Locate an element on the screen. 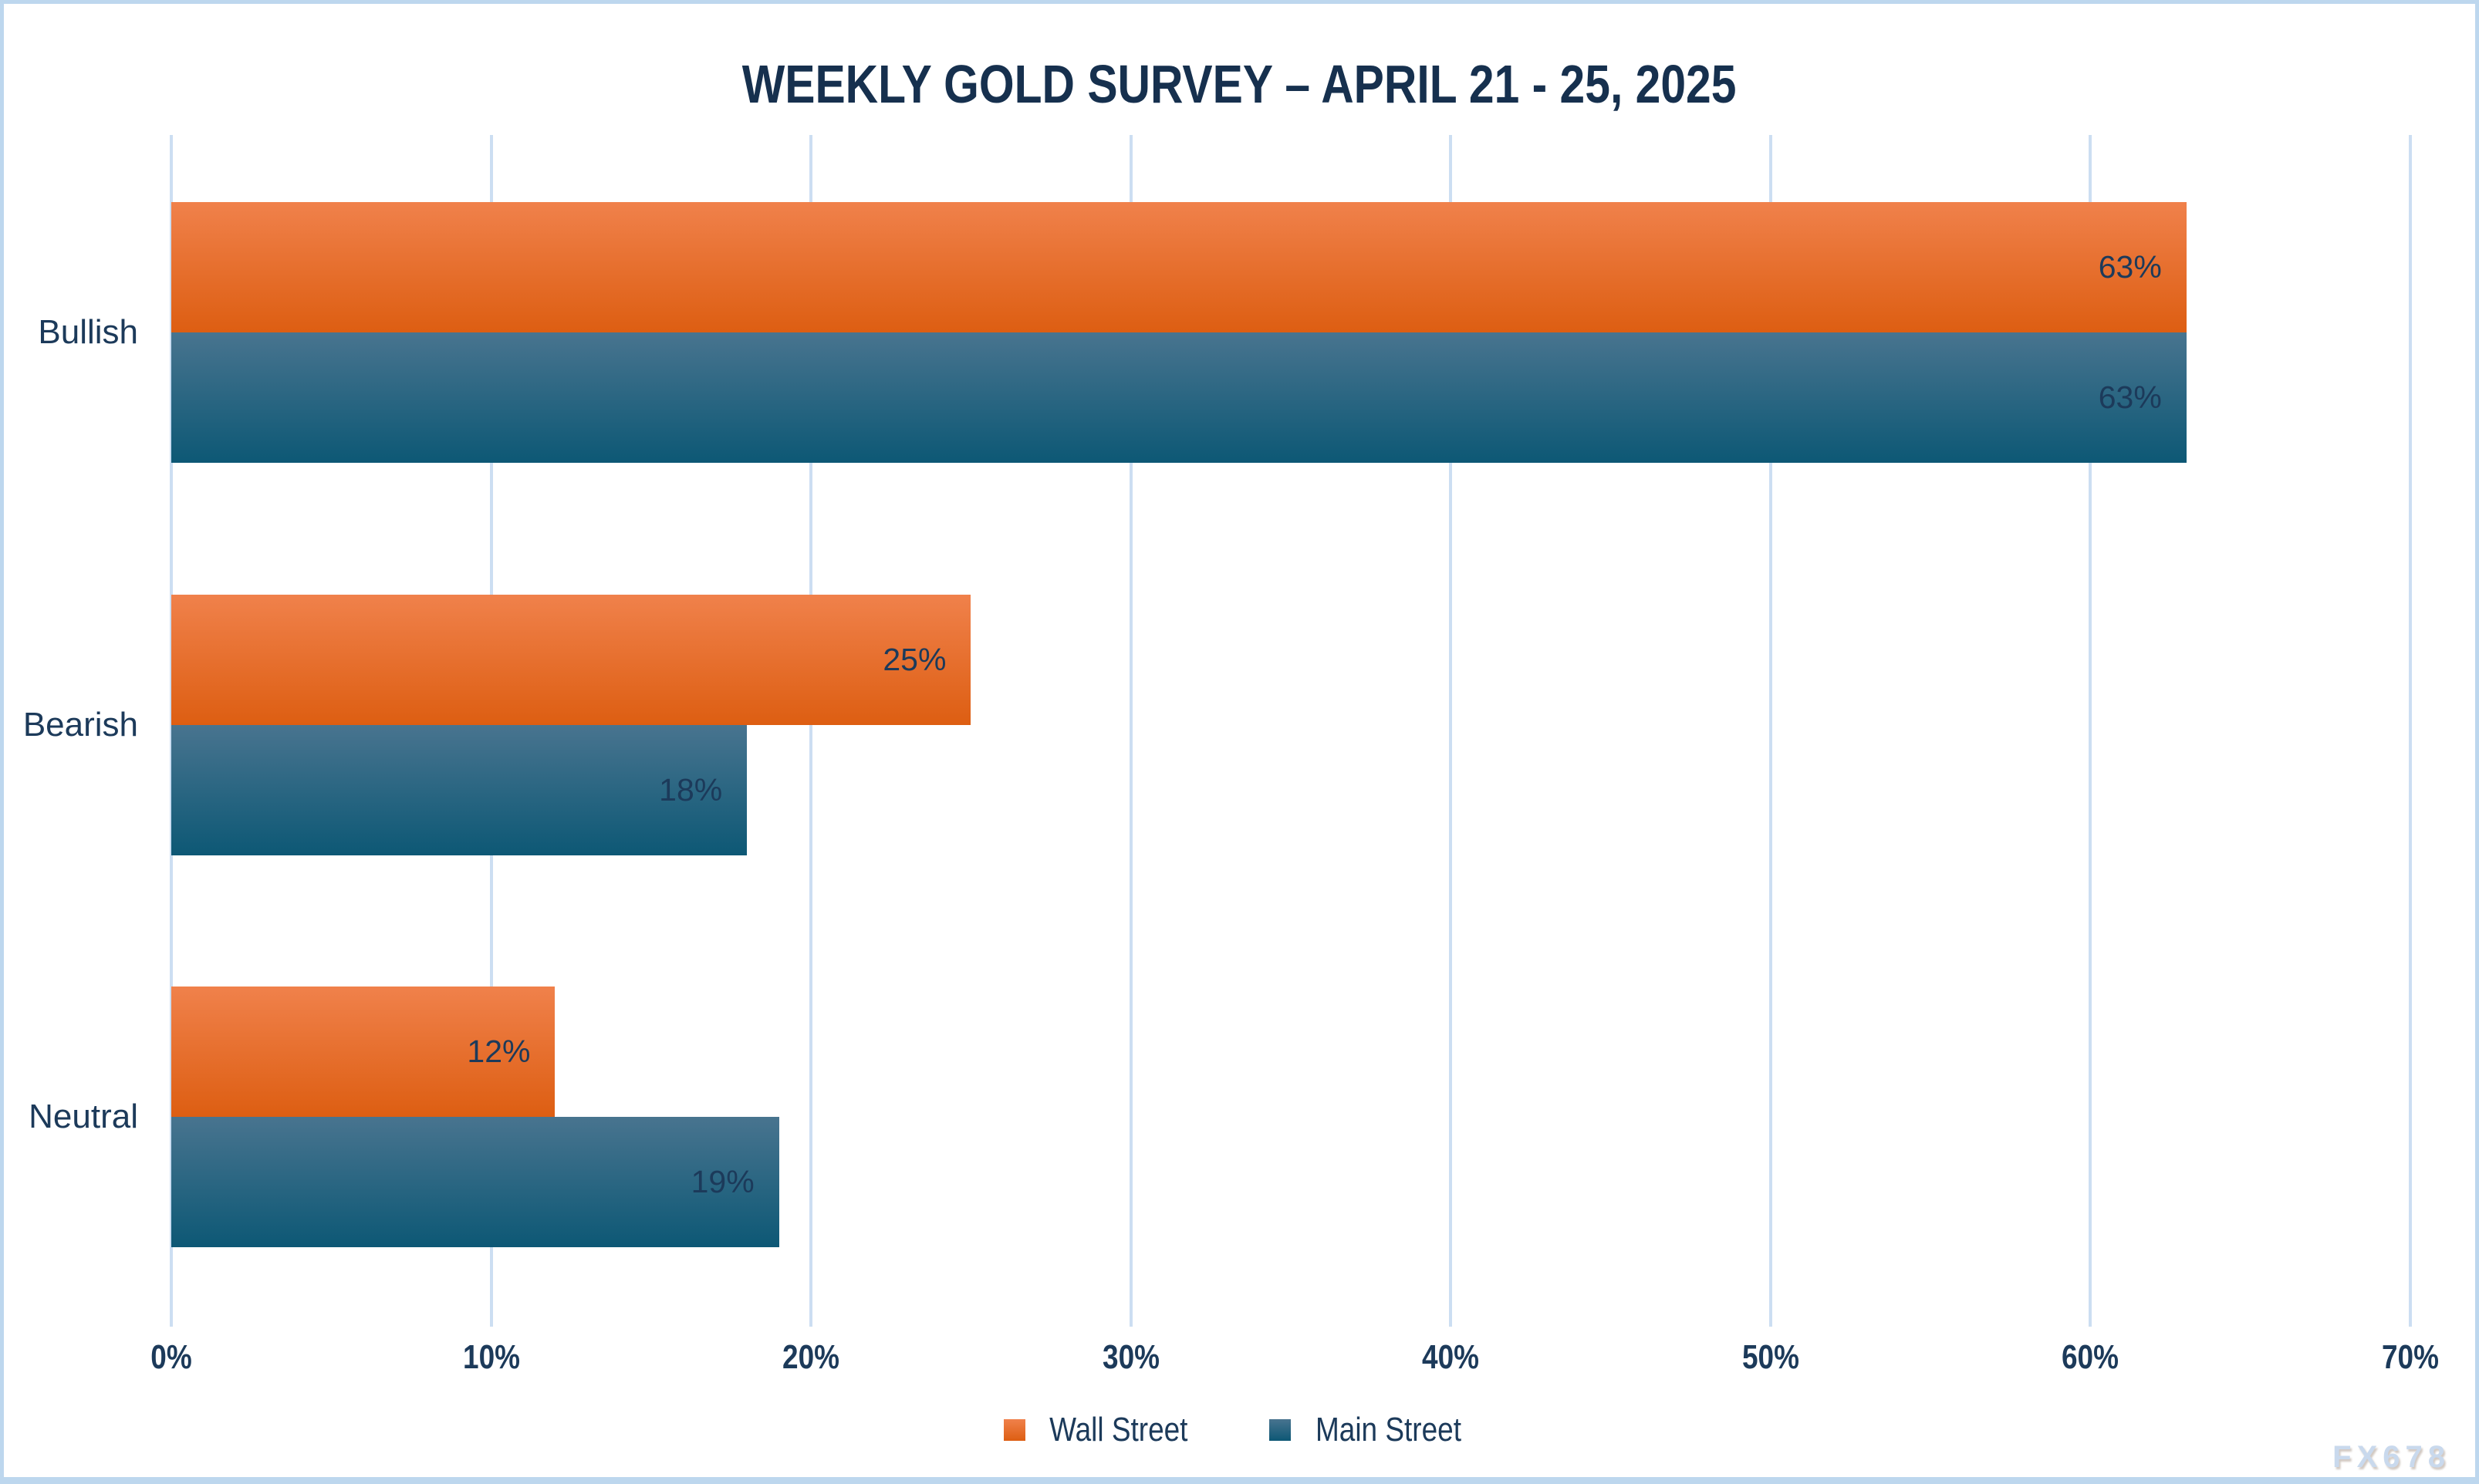  gridline-50% is located at coordinates (1770, 731).